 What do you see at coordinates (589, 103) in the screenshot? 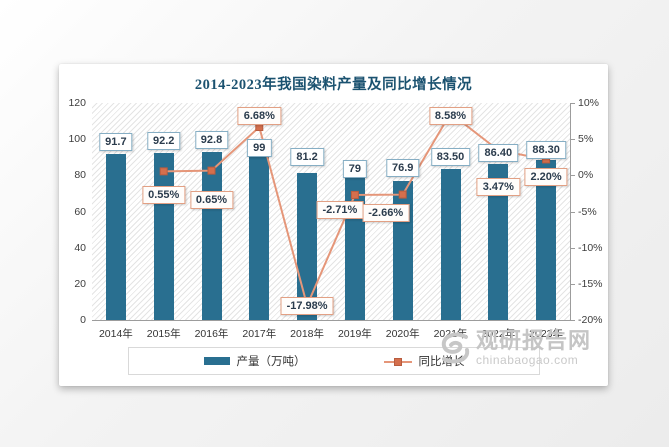
I see `right-axis-tick: 10%` at bounding box center [589, 103].